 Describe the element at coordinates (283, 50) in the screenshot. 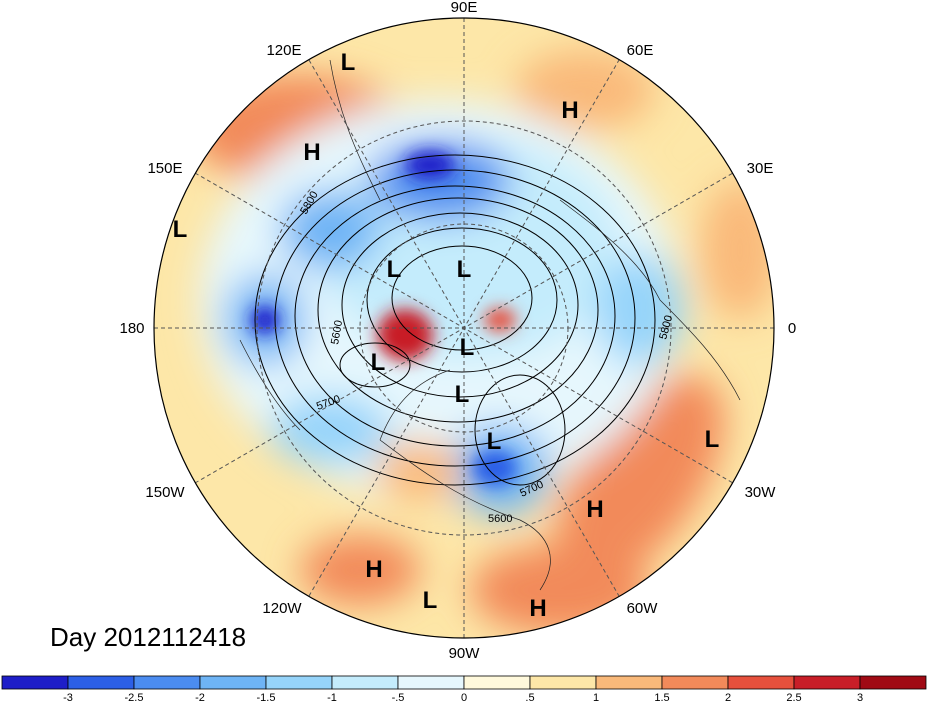

I see `lon-label-120e: 120E` at that location.